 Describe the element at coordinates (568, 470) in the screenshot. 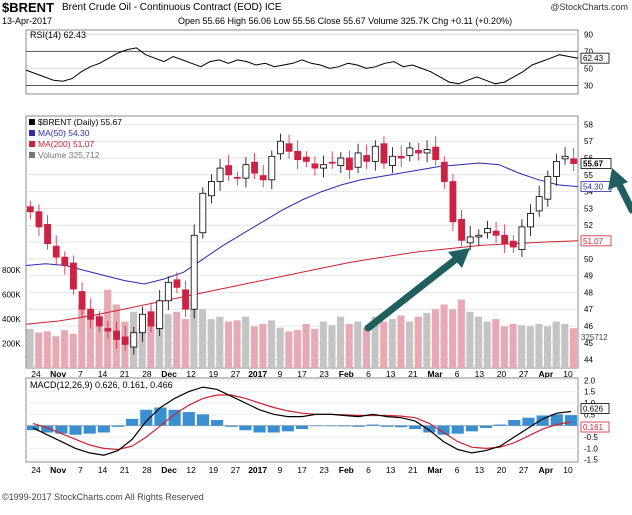

I see `macd-x-label: 10` at that location.